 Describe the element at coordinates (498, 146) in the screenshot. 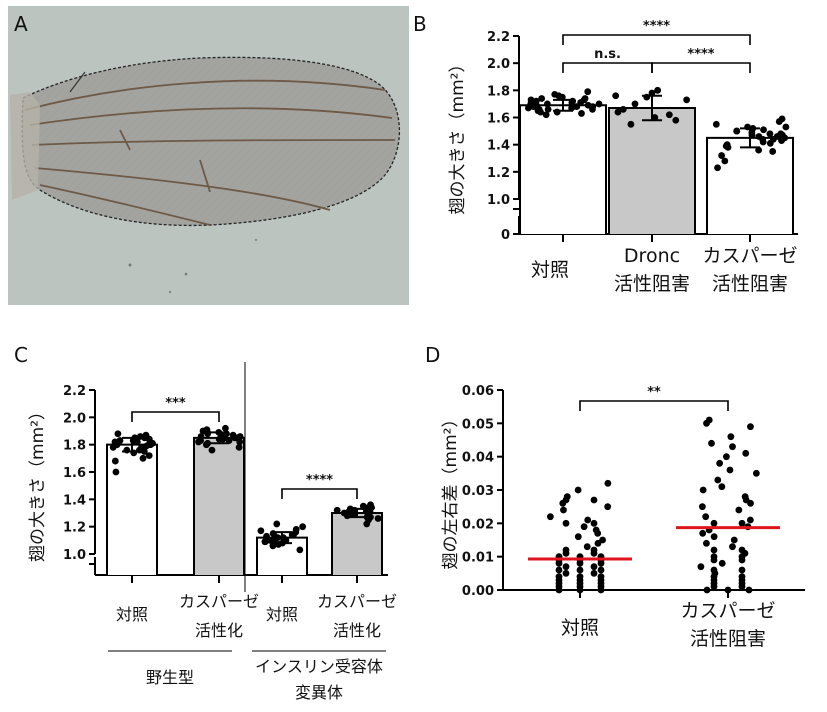

I see `y-tick-label: 1.4` at that location.